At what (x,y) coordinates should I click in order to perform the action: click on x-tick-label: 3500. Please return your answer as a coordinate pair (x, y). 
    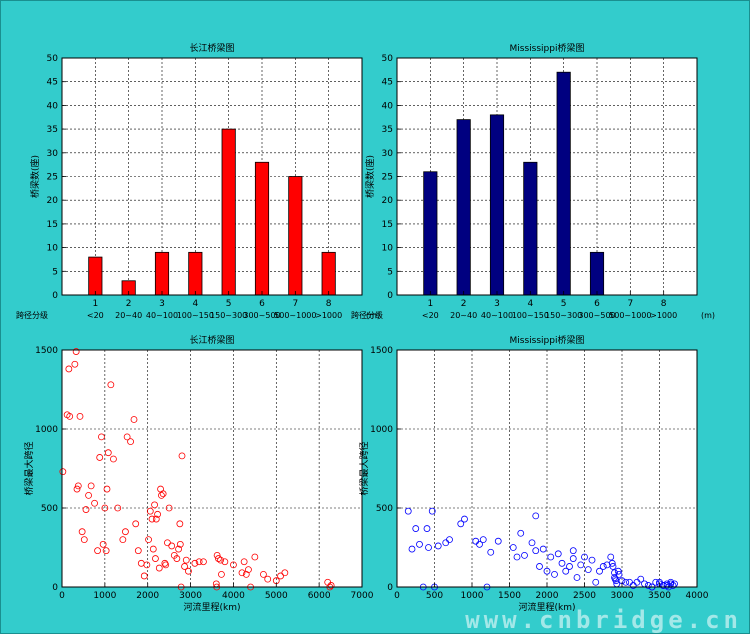
    Looking at the image, I should click on (659, 596).